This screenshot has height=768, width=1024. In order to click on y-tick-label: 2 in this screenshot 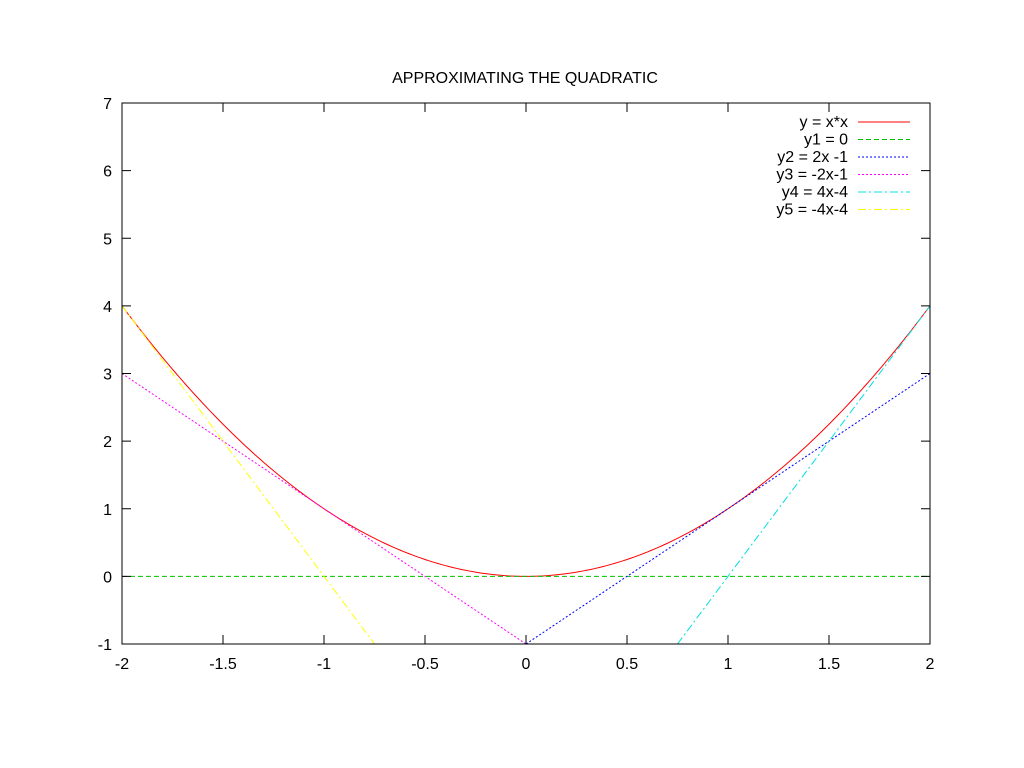, I will do `click(107, 442)`.